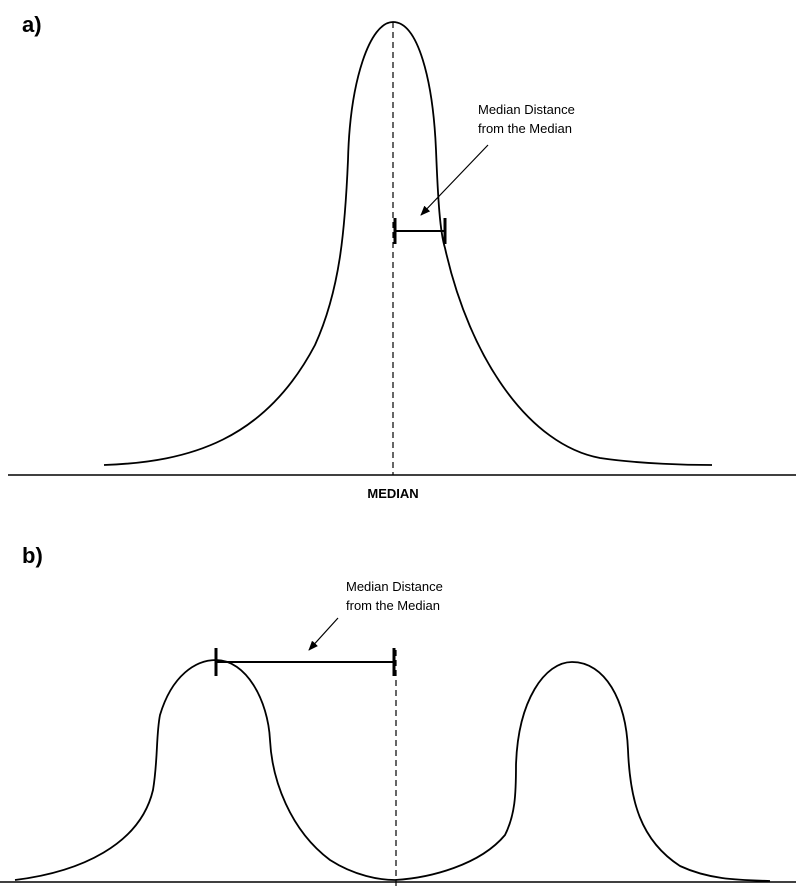 The image size is (796, 887). Describe the element at coordinates (32, 24) in the screenshot. I see `panel-a-label: a)` at that location.